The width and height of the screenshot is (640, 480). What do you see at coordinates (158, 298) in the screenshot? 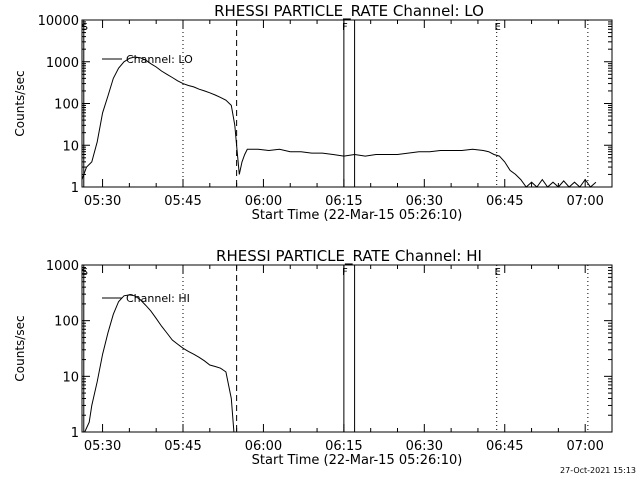
I see `legend-label: Channel: HI` at bounding box center [158, 298].